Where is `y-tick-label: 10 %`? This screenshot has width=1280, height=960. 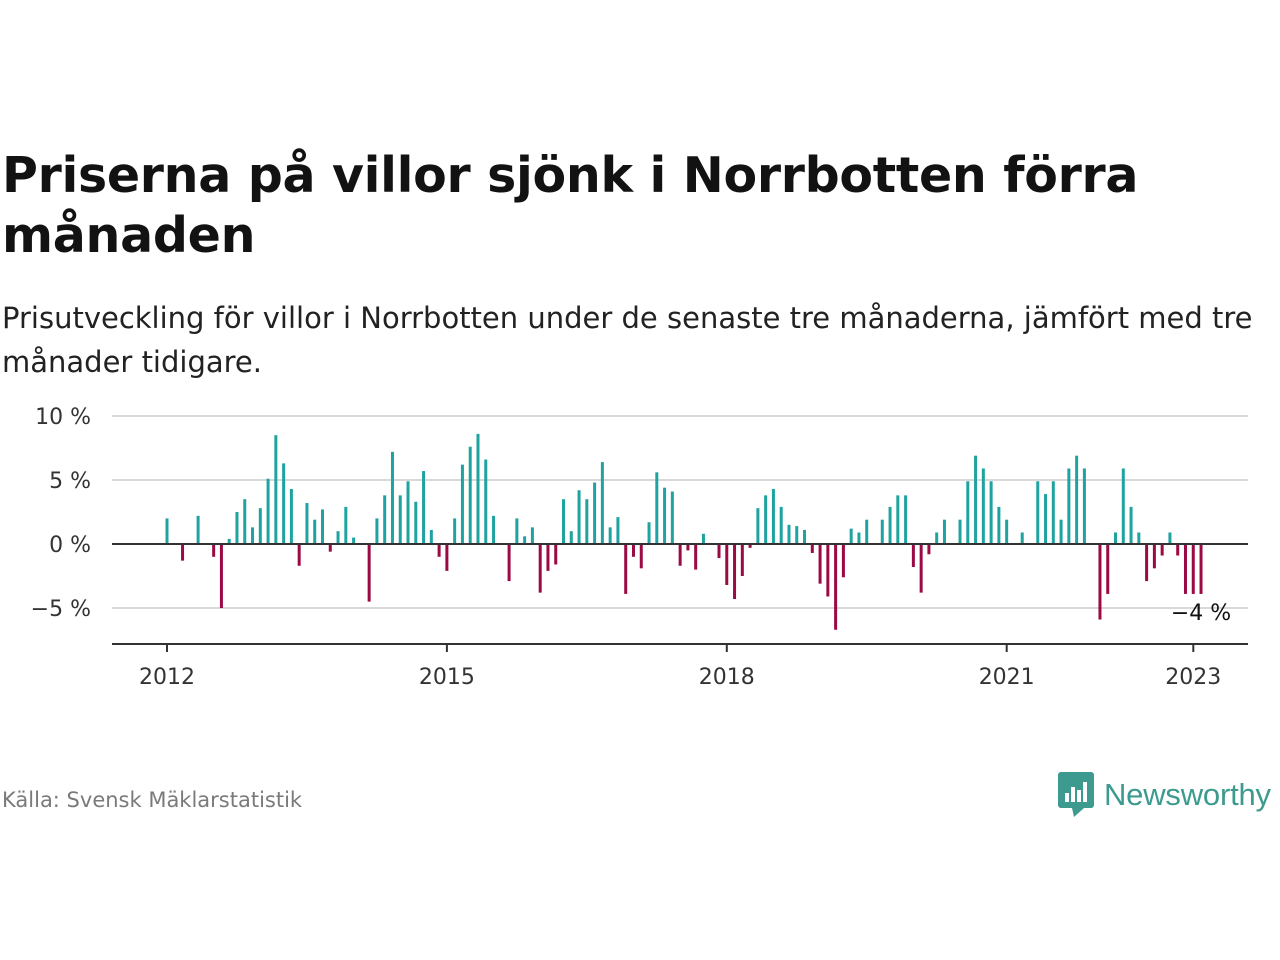
y-tick-label: 10 % is located at coordinates (63, 417).